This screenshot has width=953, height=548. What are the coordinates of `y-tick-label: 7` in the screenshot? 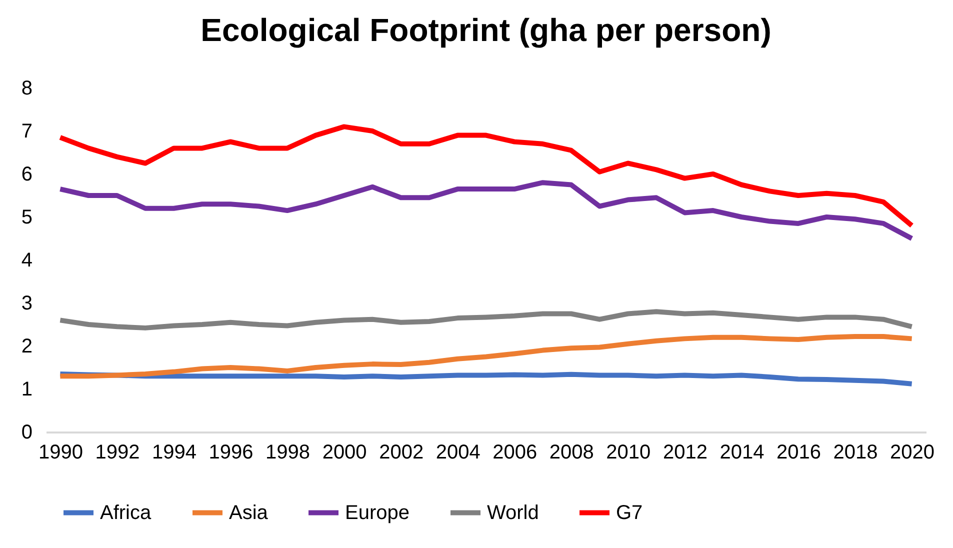 It's located at (26, 131).